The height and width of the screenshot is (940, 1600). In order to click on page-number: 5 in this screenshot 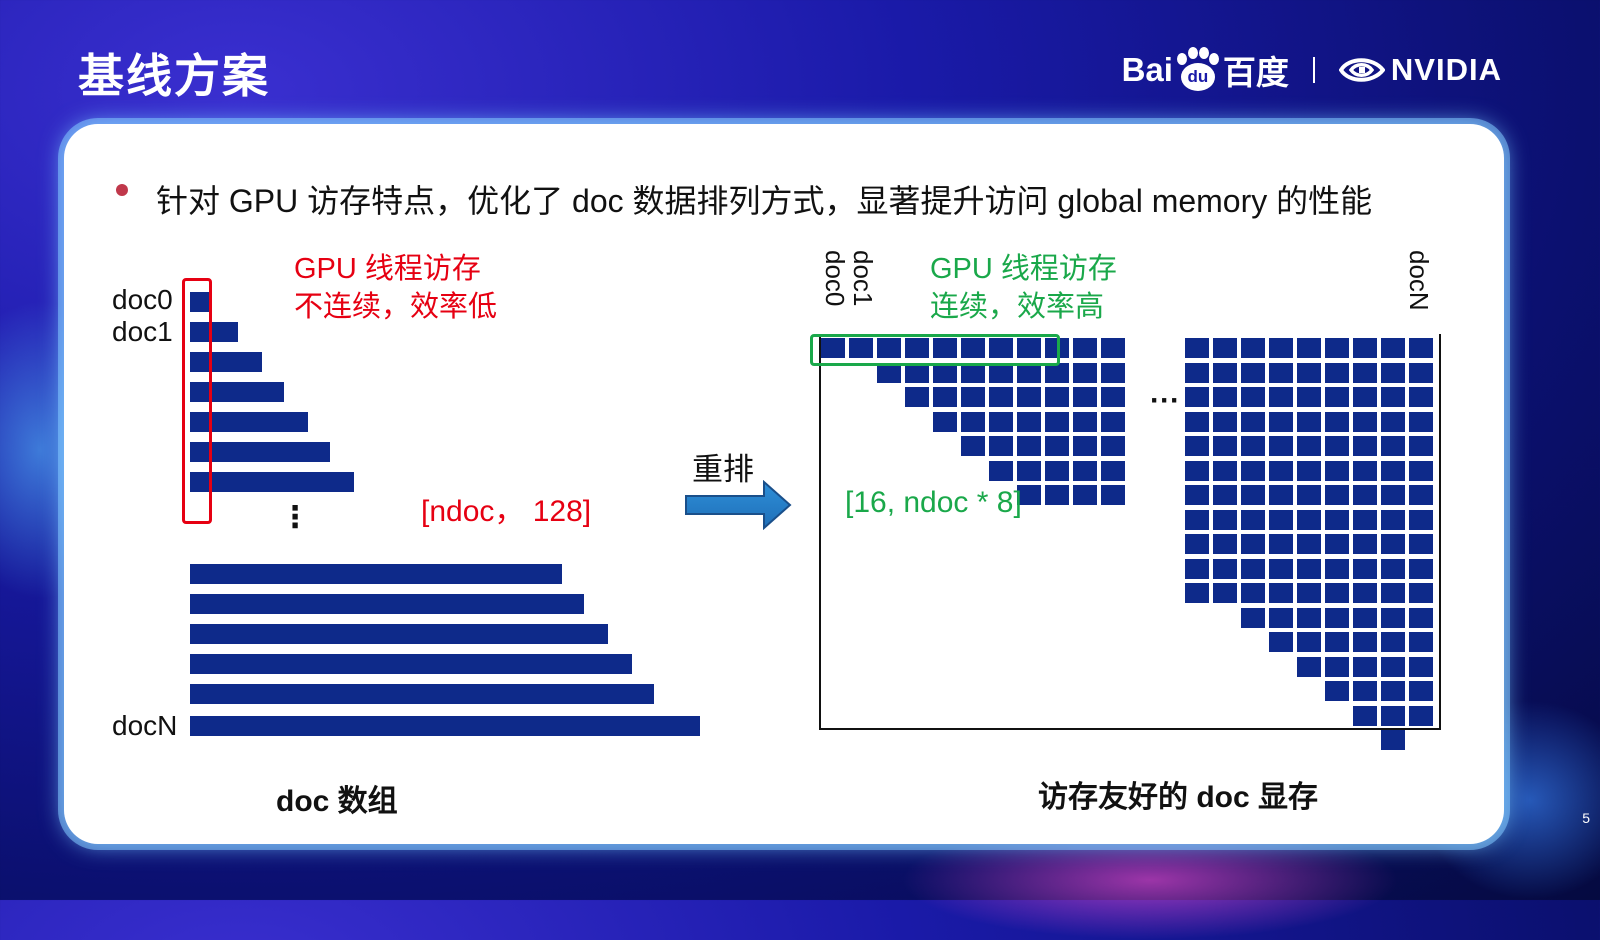, I will do `click(1586, 818)`.